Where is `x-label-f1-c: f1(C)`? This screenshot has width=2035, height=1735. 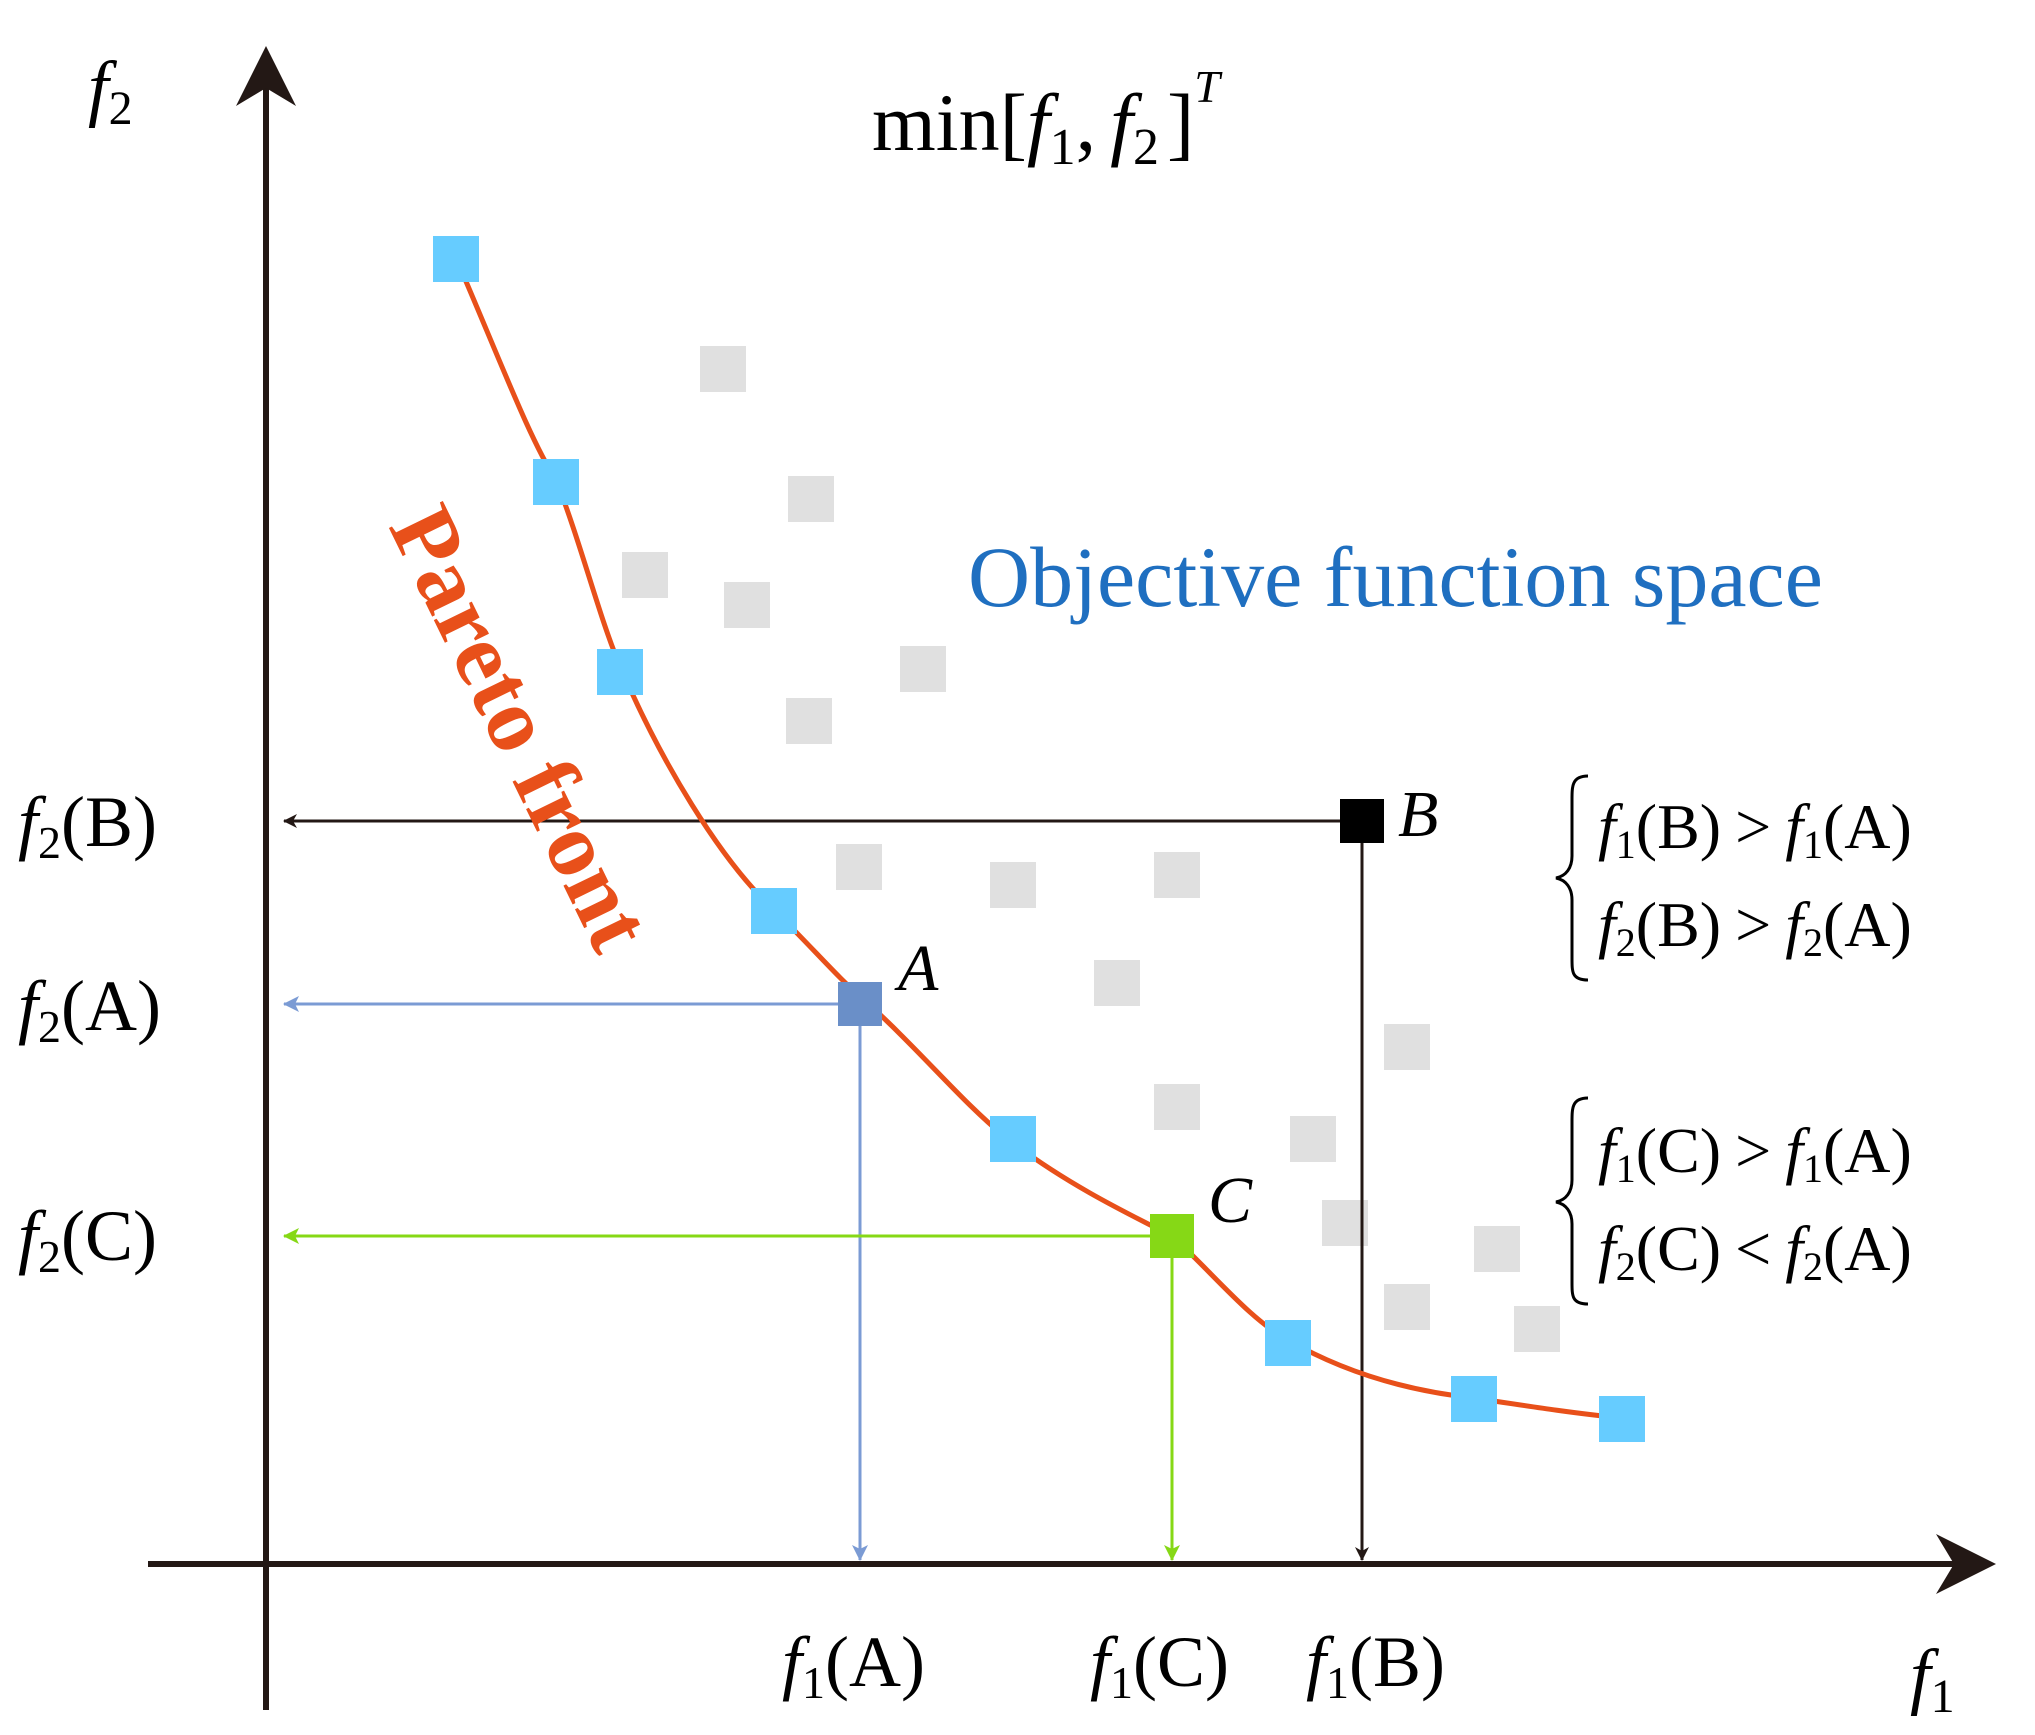
x-label-f1-c: f1(C) is located at coordinates (1159, 1665).